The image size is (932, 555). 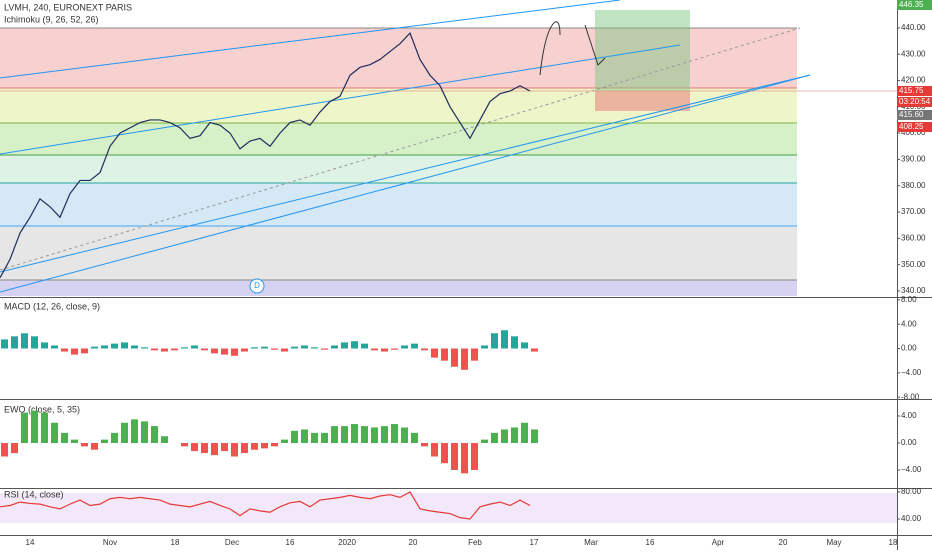 I want to click on y-tick-label: 350.00, so click(x=913, y=264).